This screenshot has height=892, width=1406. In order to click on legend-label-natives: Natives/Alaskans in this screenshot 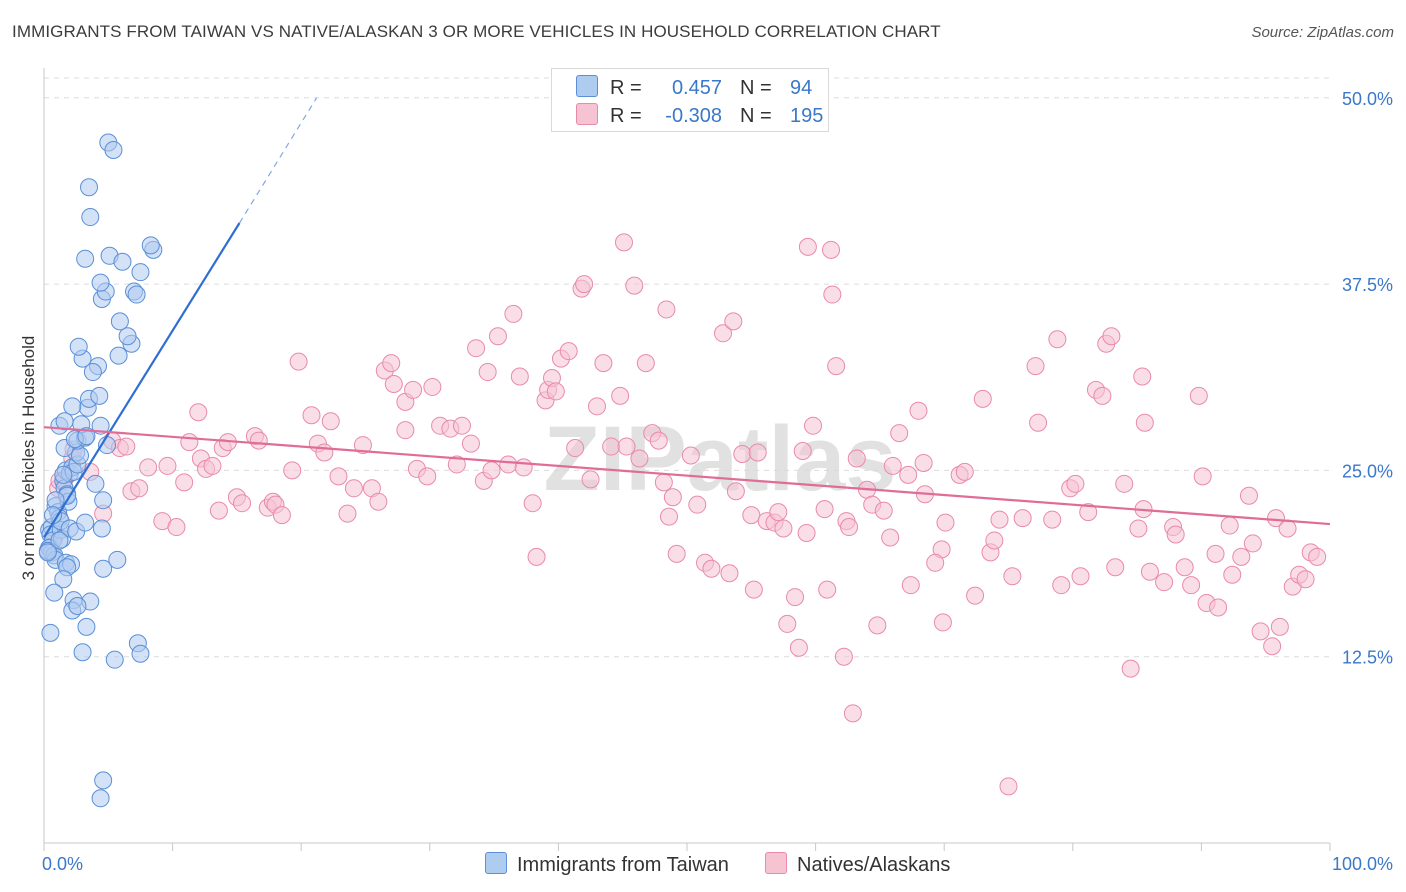, I will do `click(874, 865)`.